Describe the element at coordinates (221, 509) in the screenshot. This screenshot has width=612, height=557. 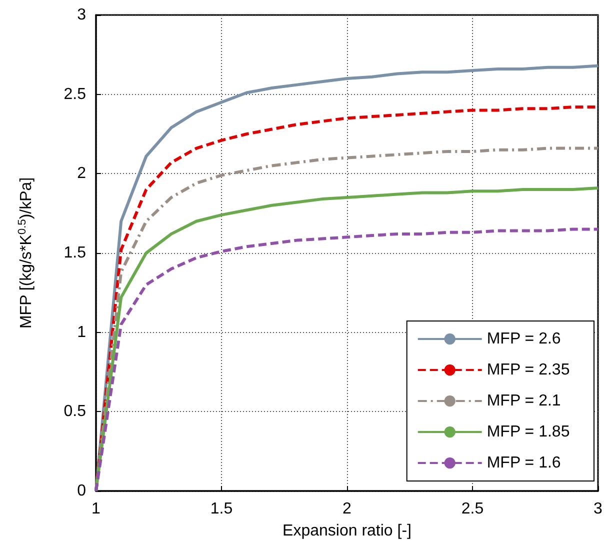
I see `x-tick-label: 1.5` at that location.